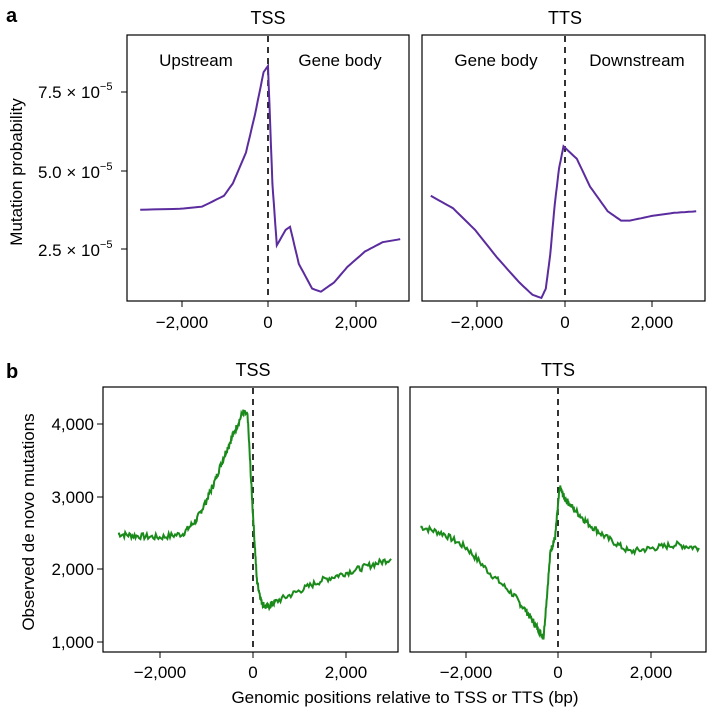  I want to click on panel-b-letter: b, so click(12, 372).